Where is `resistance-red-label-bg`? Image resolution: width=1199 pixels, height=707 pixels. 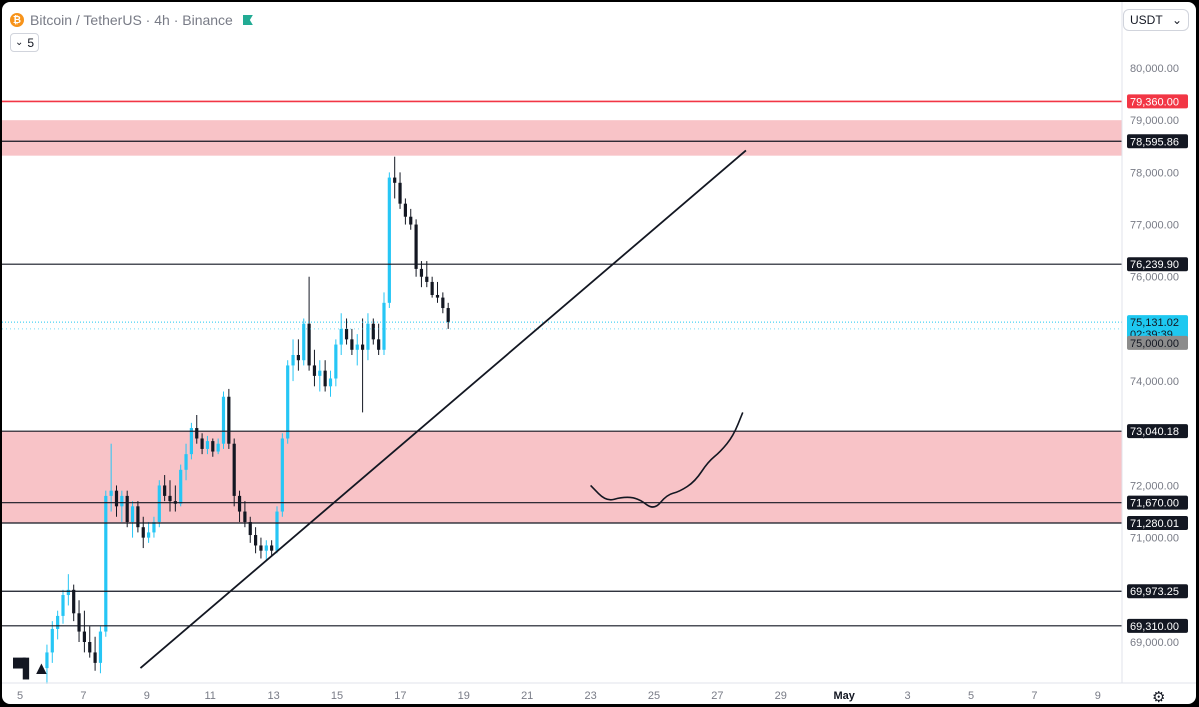
resistance-red-label-bg is located at coordinates (1157, 101).